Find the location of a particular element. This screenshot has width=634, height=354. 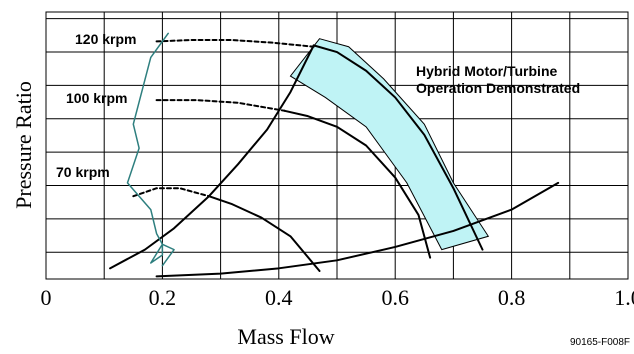

x-tick-label: 0.8 is located at coordinates (512, 297).